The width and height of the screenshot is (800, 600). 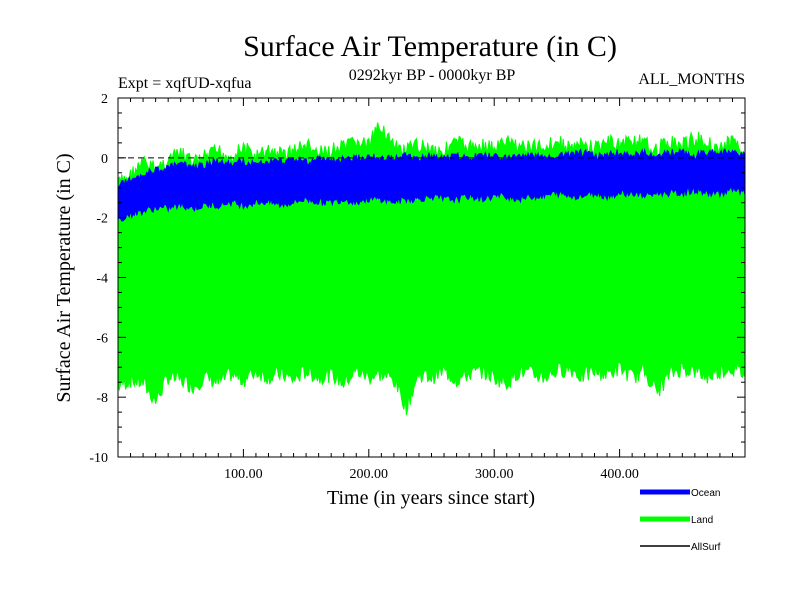 What do you see at coordinates (102, 219) in the screenshot?
I see `y-tick-label: -2` at bounding box center [102, 219].